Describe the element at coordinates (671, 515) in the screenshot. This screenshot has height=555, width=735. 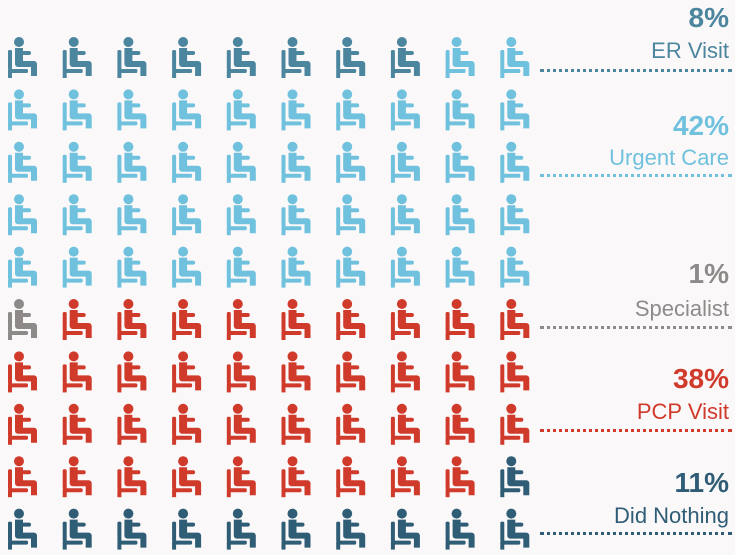
I see `did-nothing-label: Did Nothing` at that location.